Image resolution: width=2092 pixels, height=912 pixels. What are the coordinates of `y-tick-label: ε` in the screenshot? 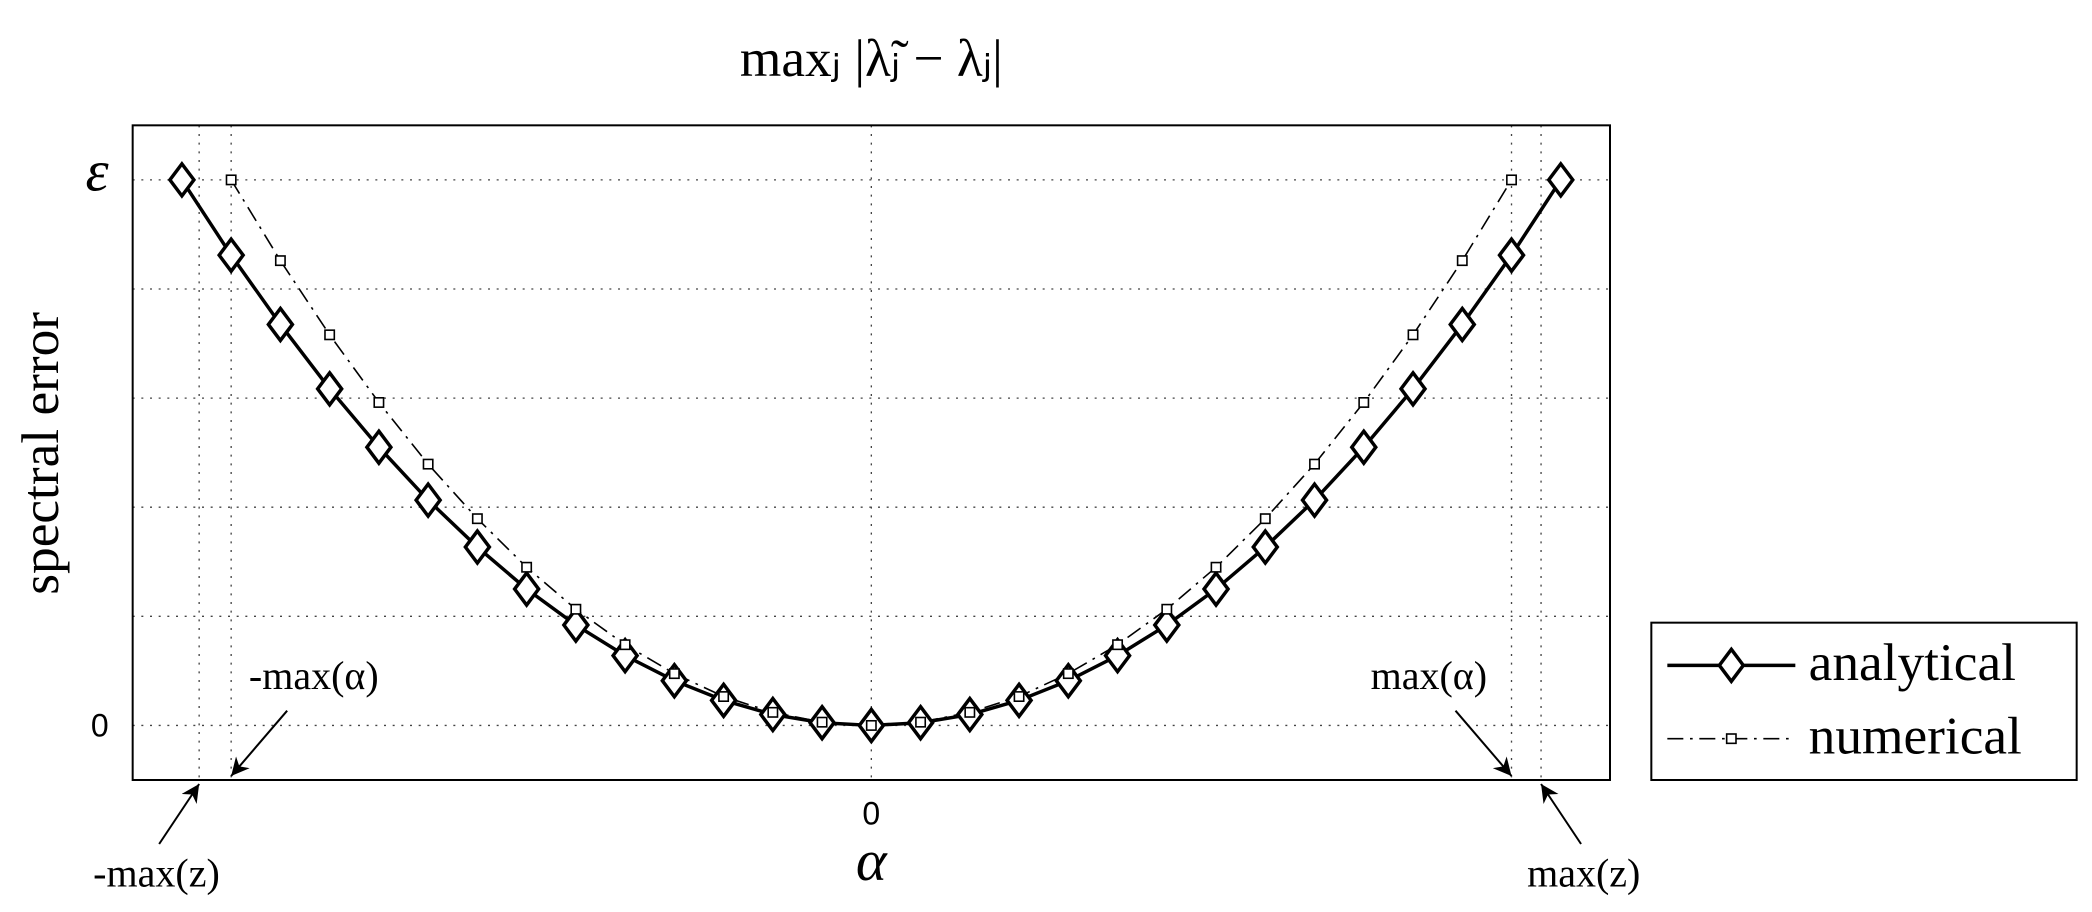 It's located at (98, 171).